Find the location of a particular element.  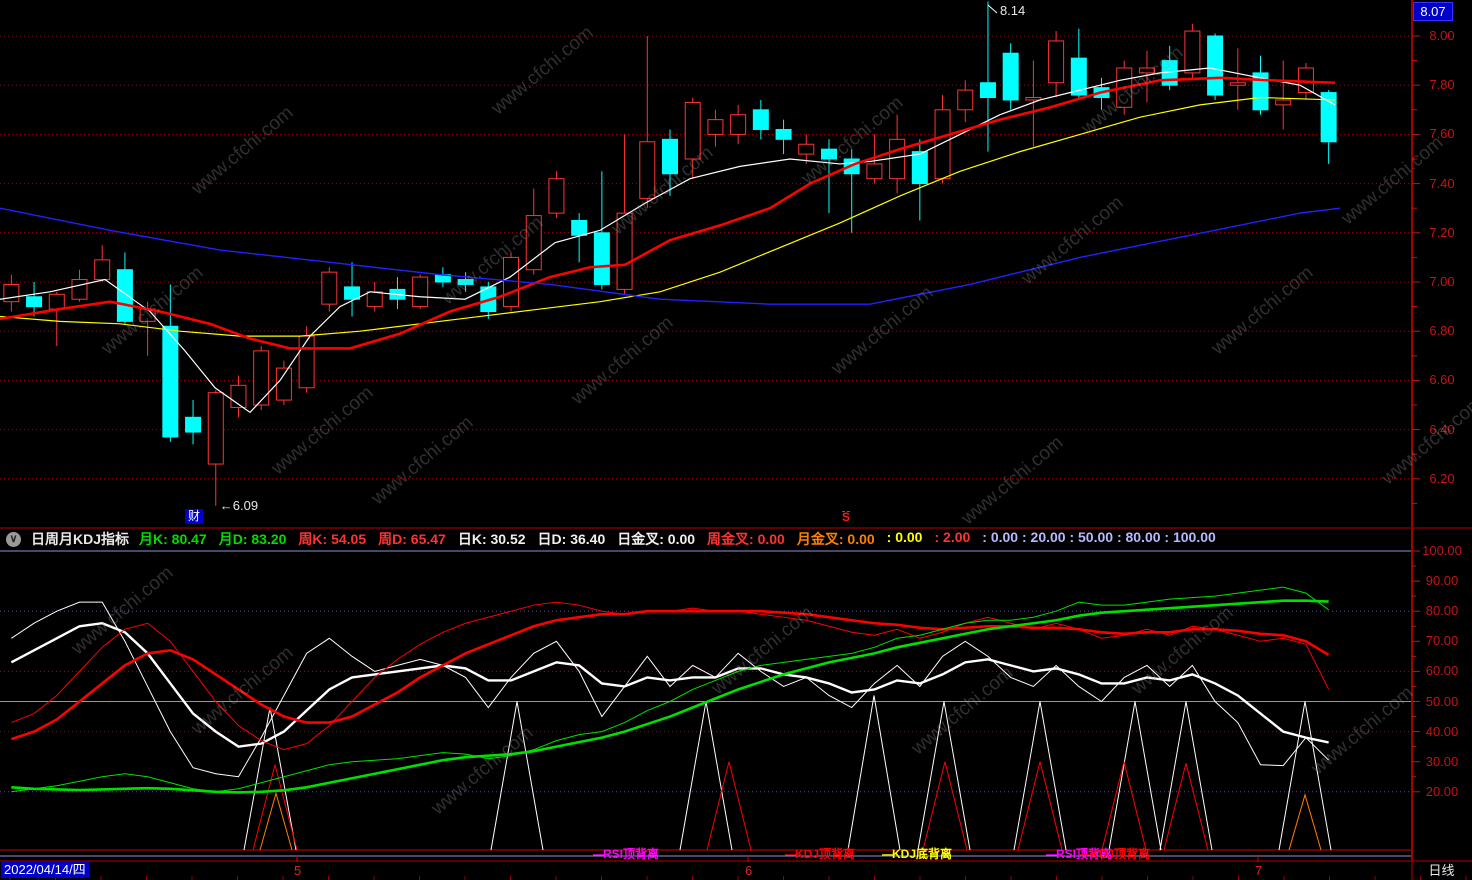

indicator-field: : 0.00 : 20.00 : 50.00 : 80.00 : 100.00 is located at coordinates (1099, 537).